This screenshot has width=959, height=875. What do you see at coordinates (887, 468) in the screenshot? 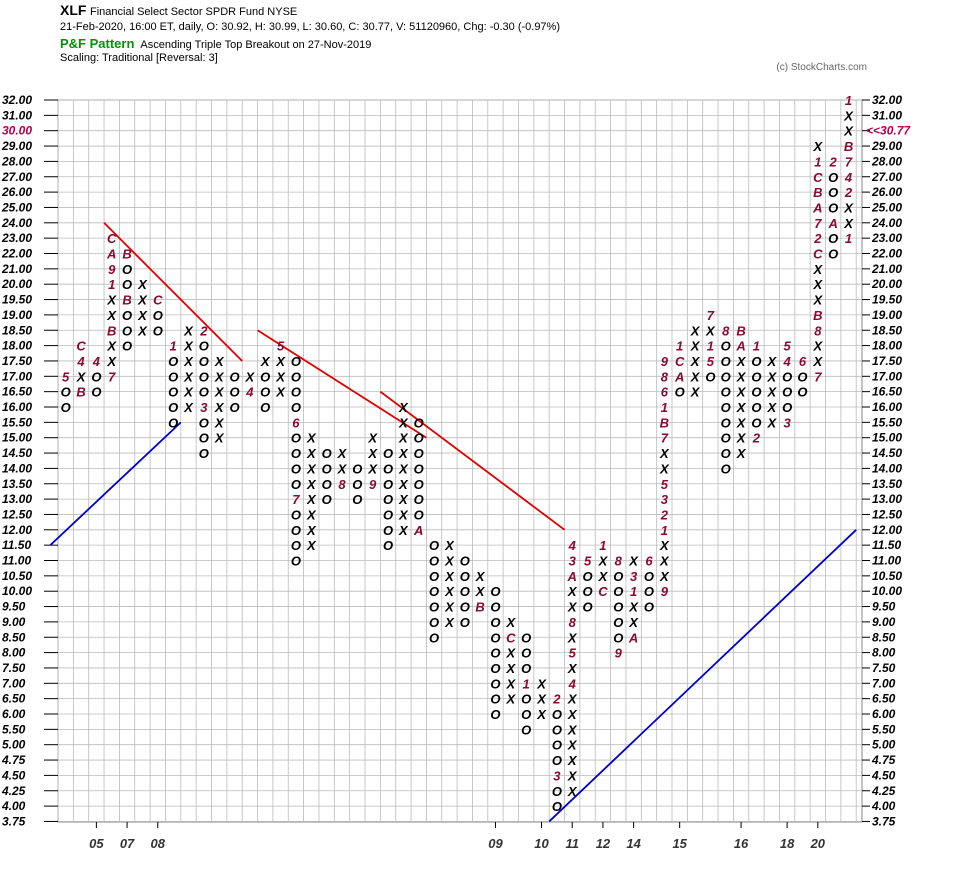
I see `y-tick-label: 14.00` at bounding box center [887, 468].